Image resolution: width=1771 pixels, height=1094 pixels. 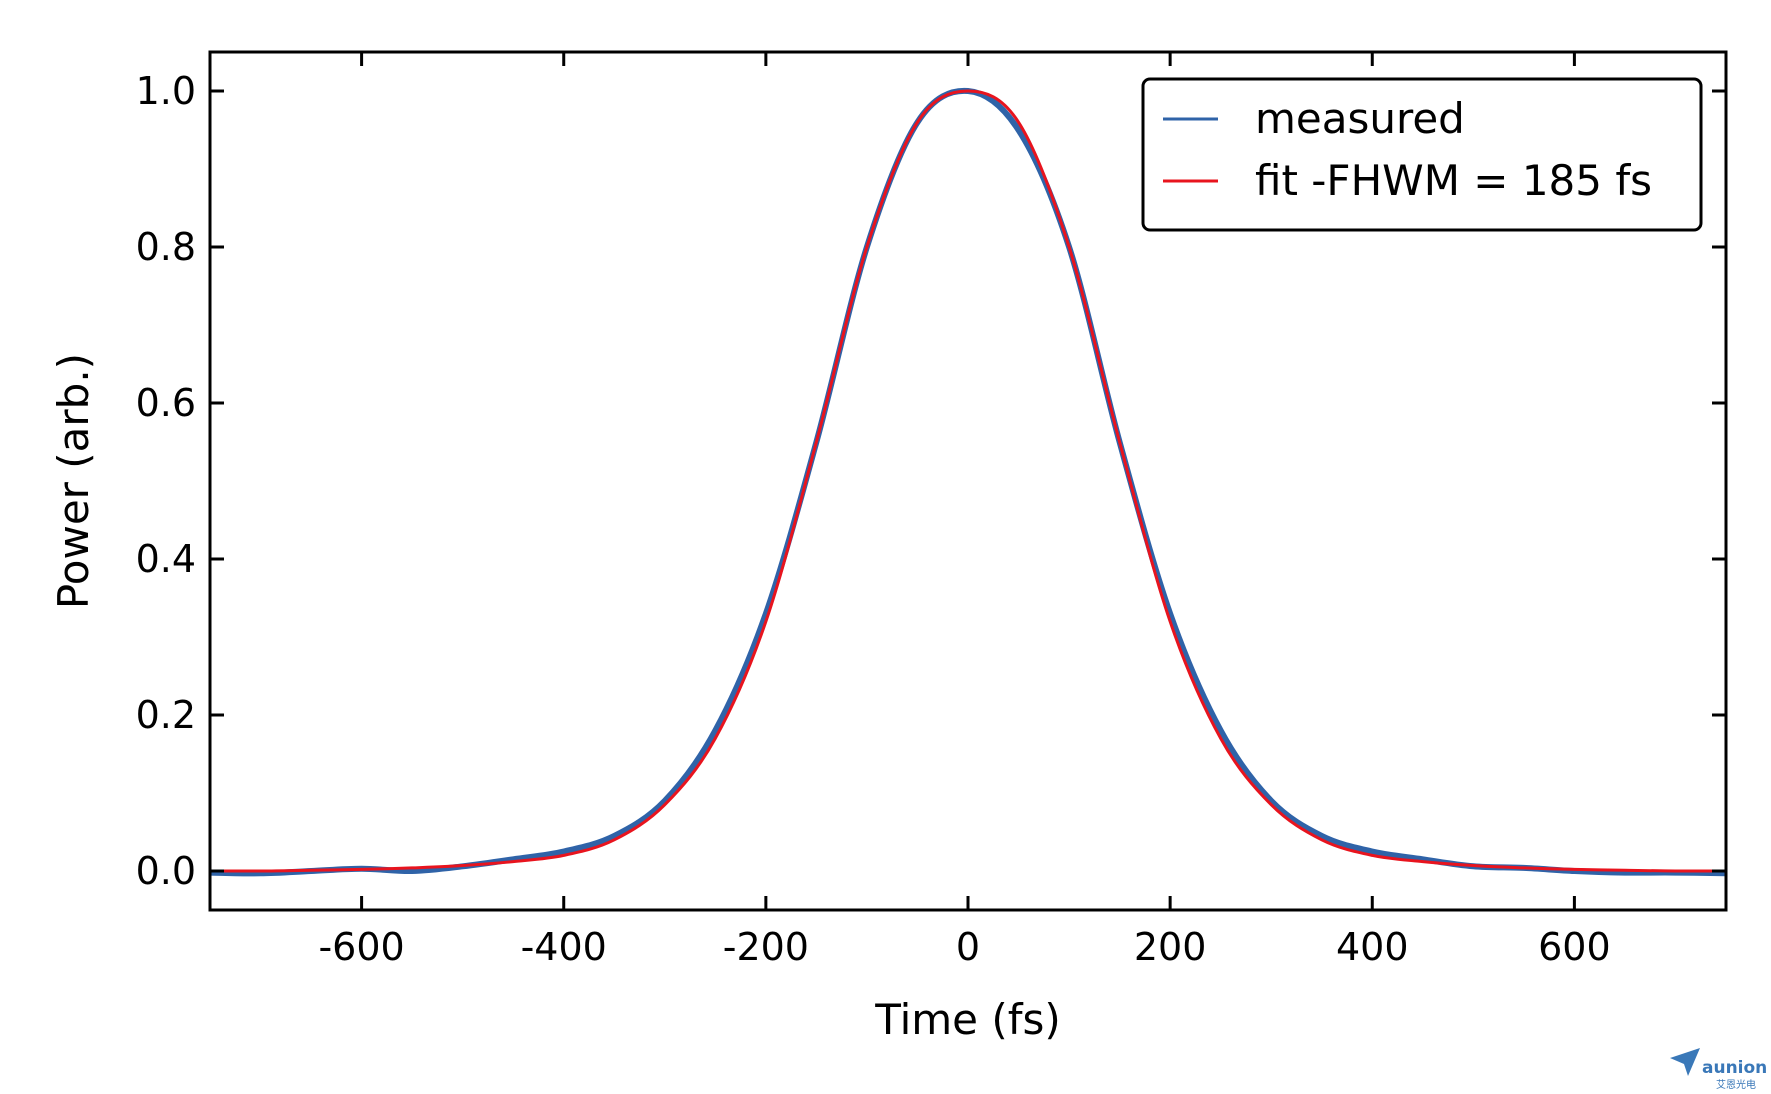 I want to click on y-tick-label: 0.4, so click(x=166, y=559).